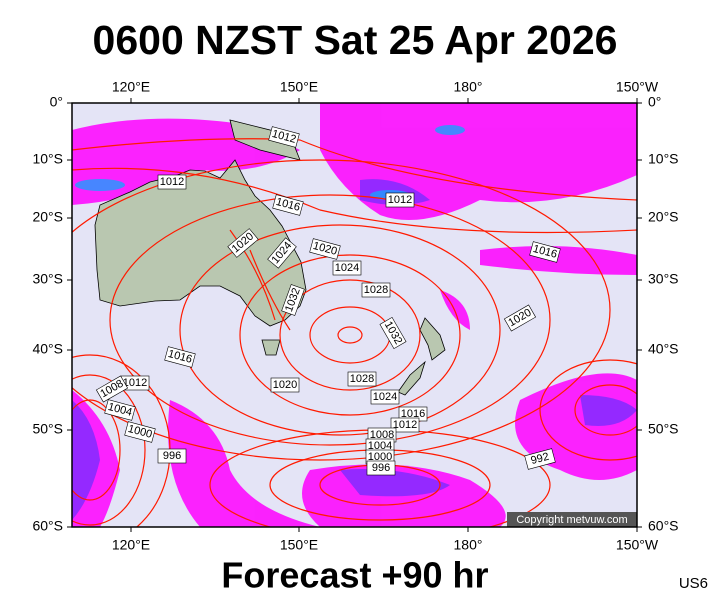  What do you see at coordinates (663, 526) in the screenshot?
I see `lat-label-right: 60°S` at bounding box center [663, 526].